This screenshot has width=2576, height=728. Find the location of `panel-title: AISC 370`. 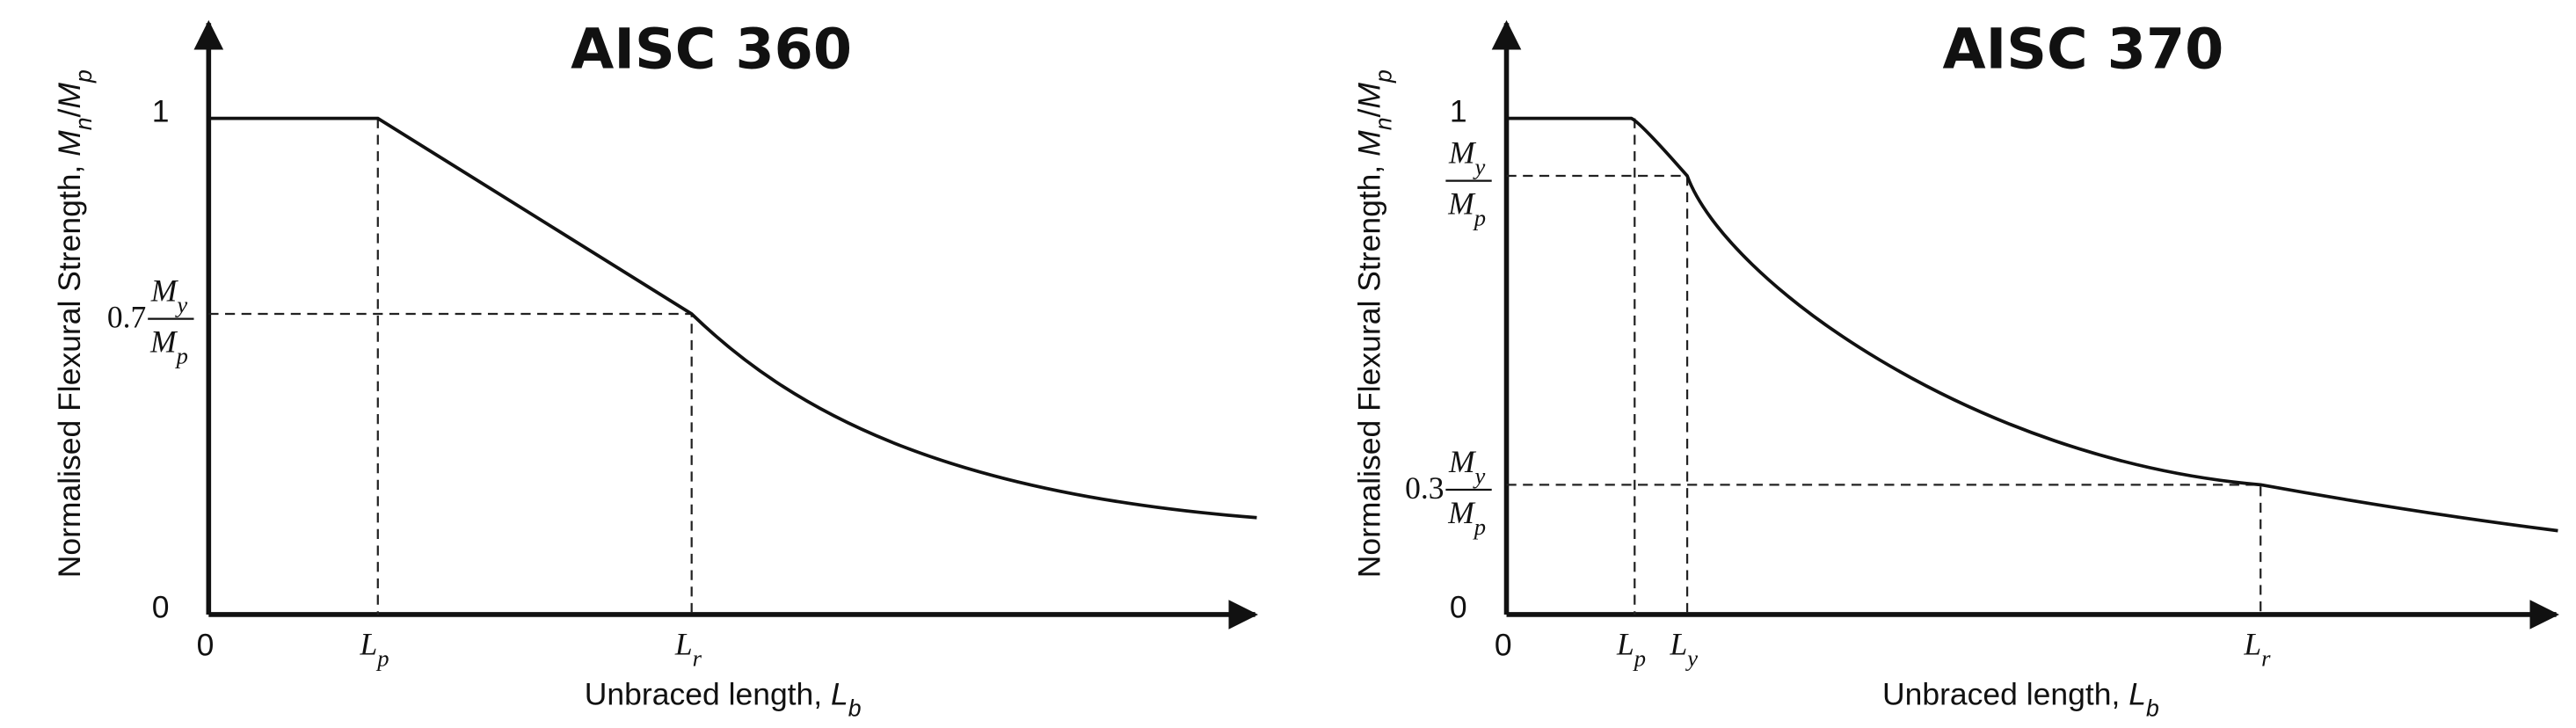

panel-title: AISC 370 is located at coordinates (2082, 48).